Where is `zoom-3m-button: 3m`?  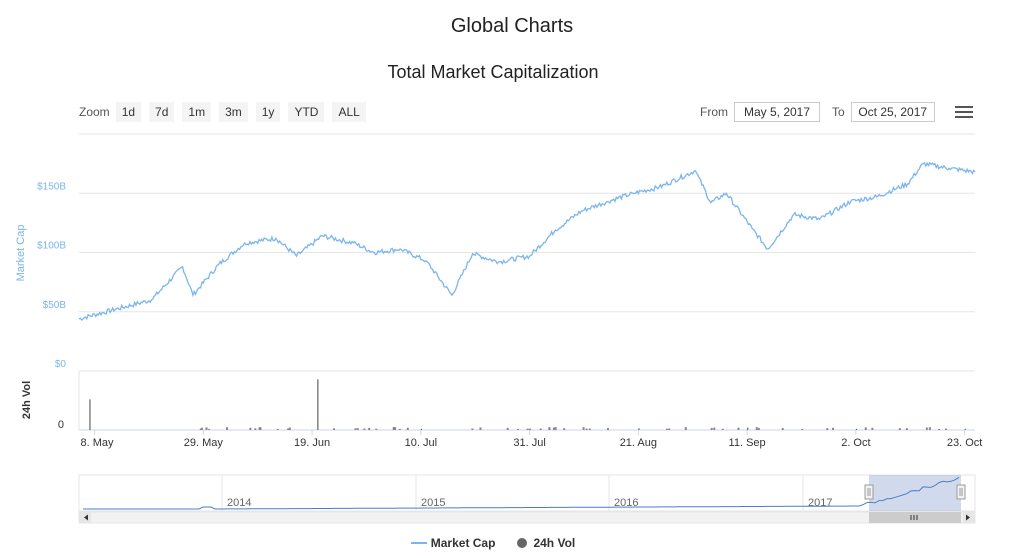 zoom-3m-button: 3m is located at coordinates (233, 112).